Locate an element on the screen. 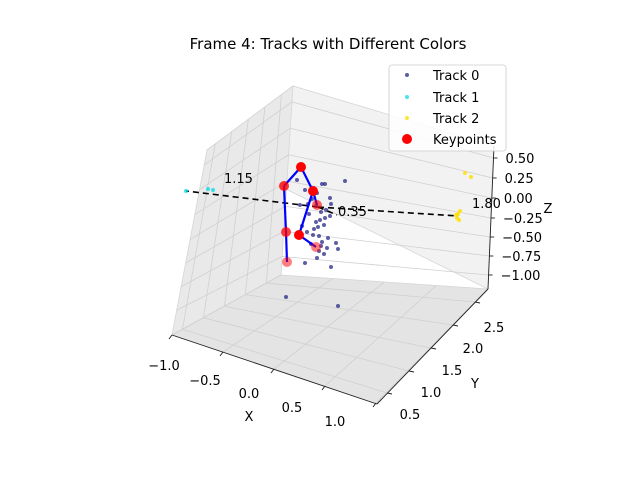 This screenshot has width=640, height=480. z-tick-label: 0.00 is located at coordinates (518, 199).